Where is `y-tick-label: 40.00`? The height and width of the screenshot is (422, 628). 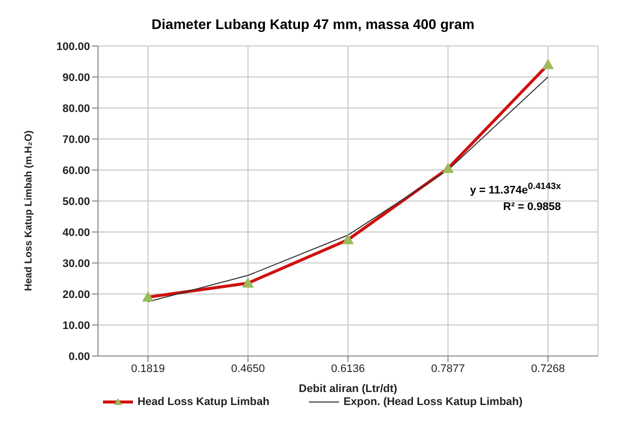 y-tick-label: 40.00 is located at coordinates (76, 232).